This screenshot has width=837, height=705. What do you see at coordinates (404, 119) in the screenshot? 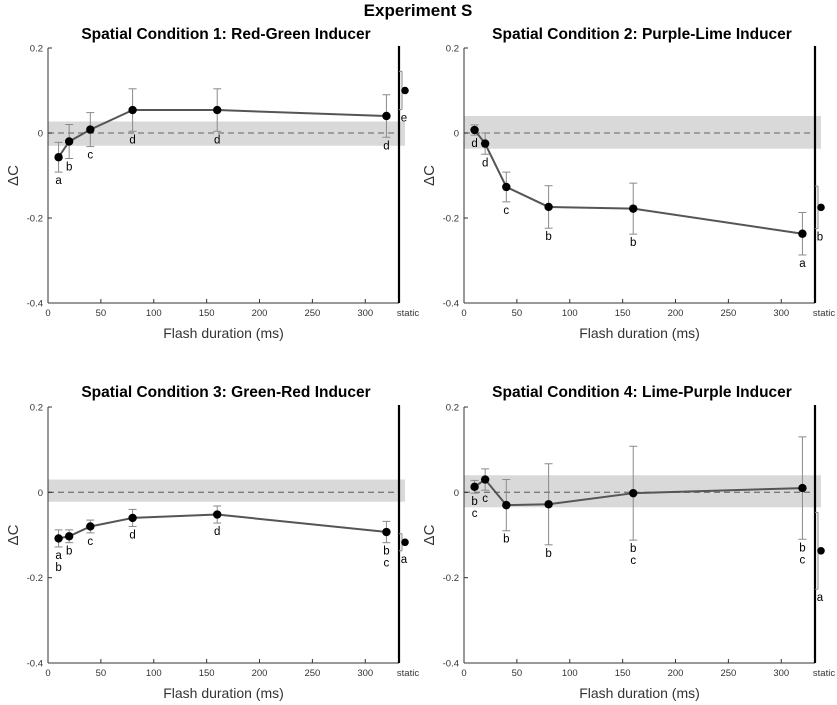
I see `static-significance-letter: e` at bounding box center [404, 119].